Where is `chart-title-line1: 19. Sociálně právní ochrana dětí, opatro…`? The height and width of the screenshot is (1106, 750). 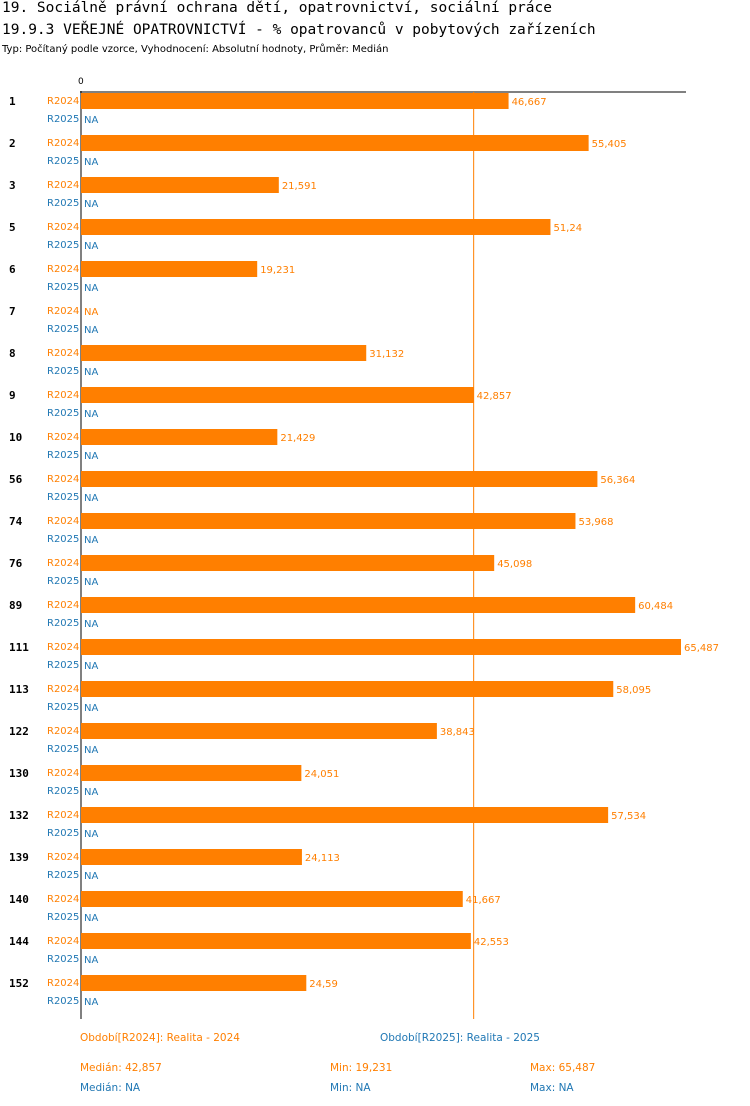
chart-title-line1: 19. Sociálně právní ochrana dětí, opatro… is located at coordinates (277, 8).